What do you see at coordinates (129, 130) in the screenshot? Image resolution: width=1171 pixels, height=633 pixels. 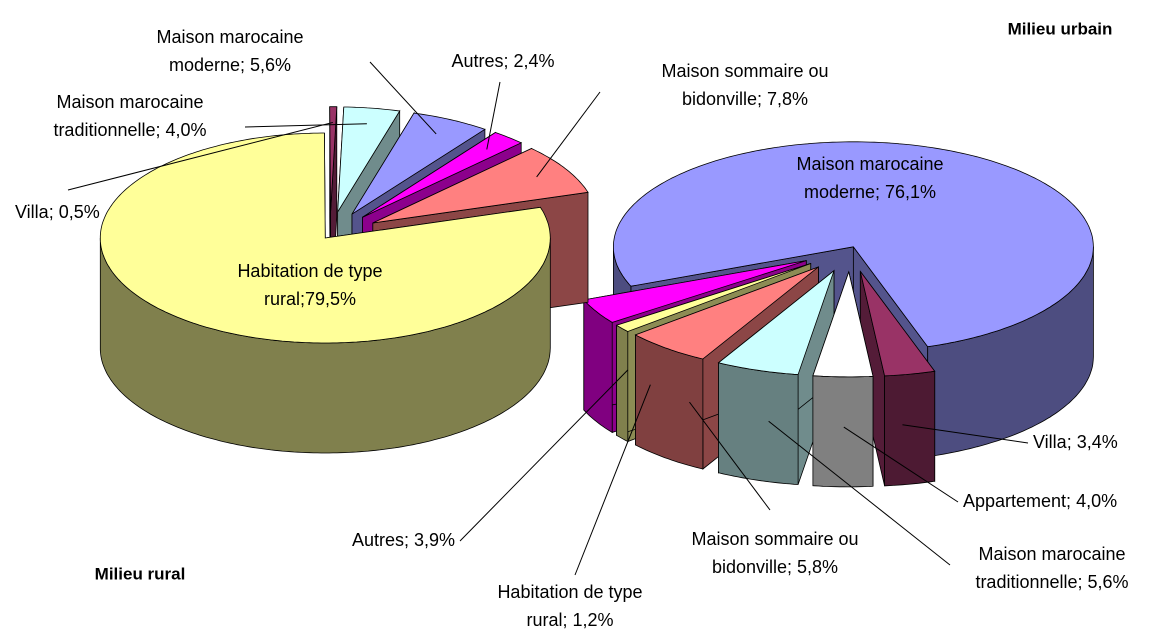 I see `data-label: traditionnelle; 4,0%` at bounding box center [129, 130].